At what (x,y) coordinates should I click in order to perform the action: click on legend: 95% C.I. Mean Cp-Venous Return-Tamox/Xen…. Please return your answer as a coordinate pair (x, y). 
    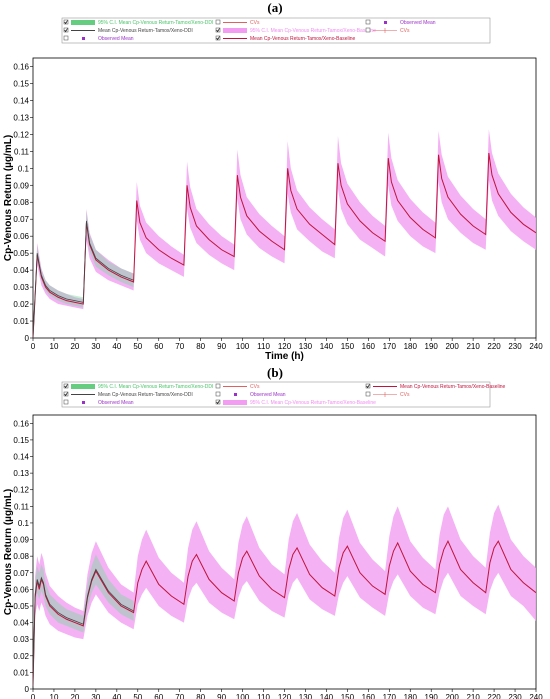
    Looking at the image, I should click on (276, 30).